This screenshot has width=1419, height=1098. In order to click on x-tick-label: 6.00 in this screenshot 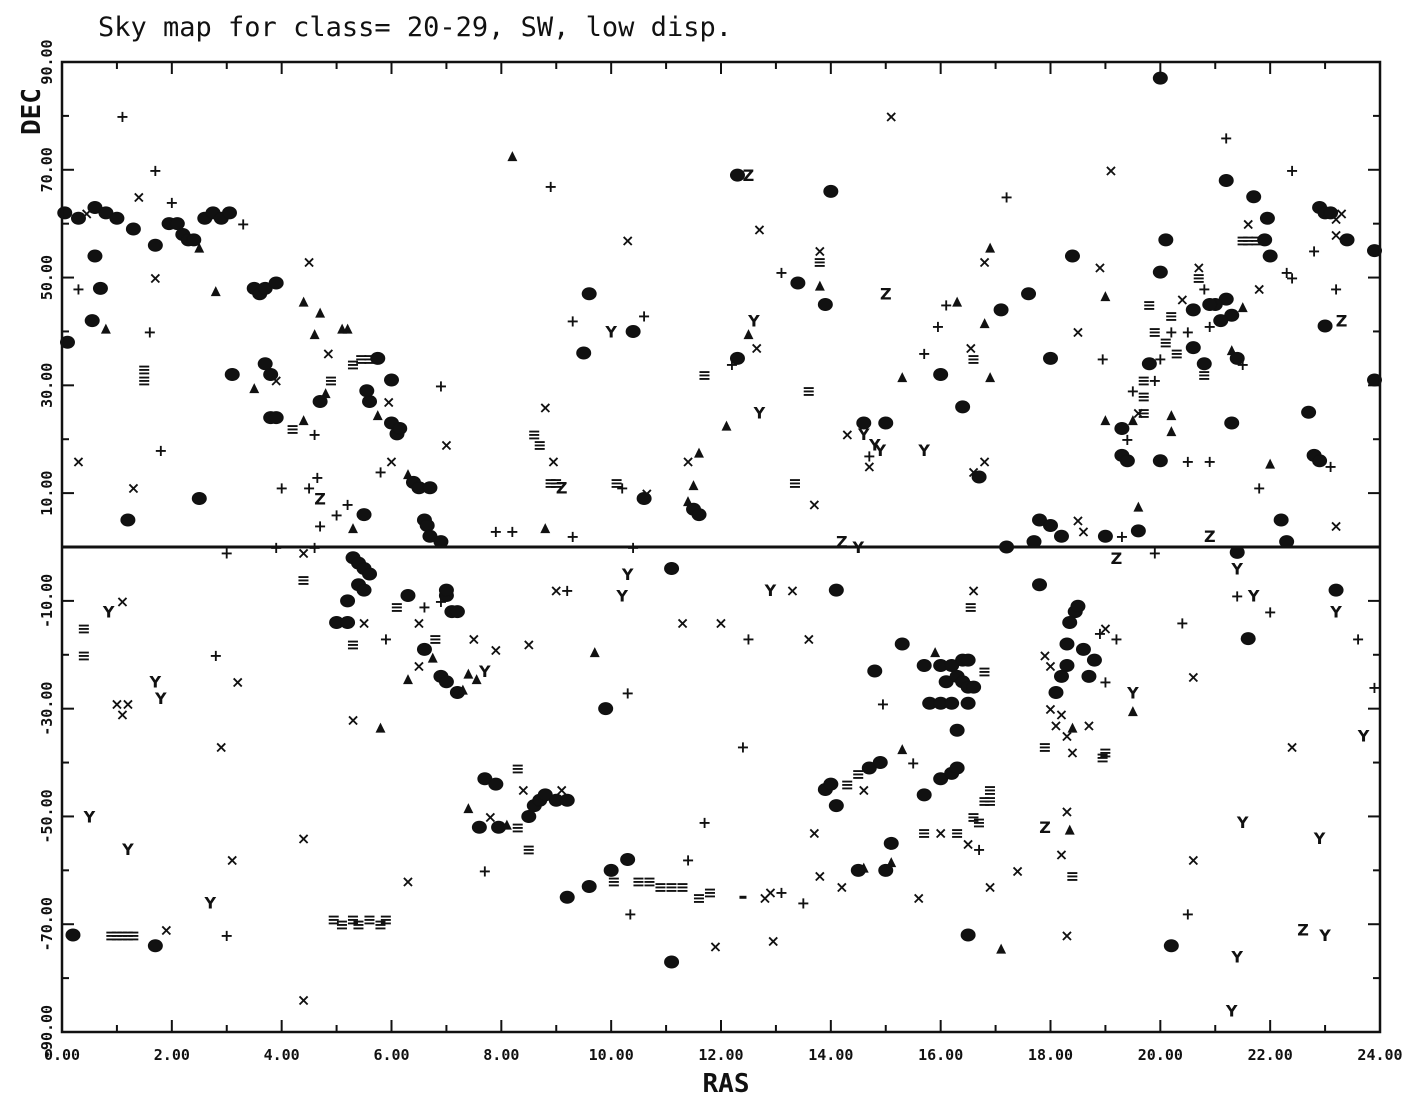, I will do `click(391, 1055)`.